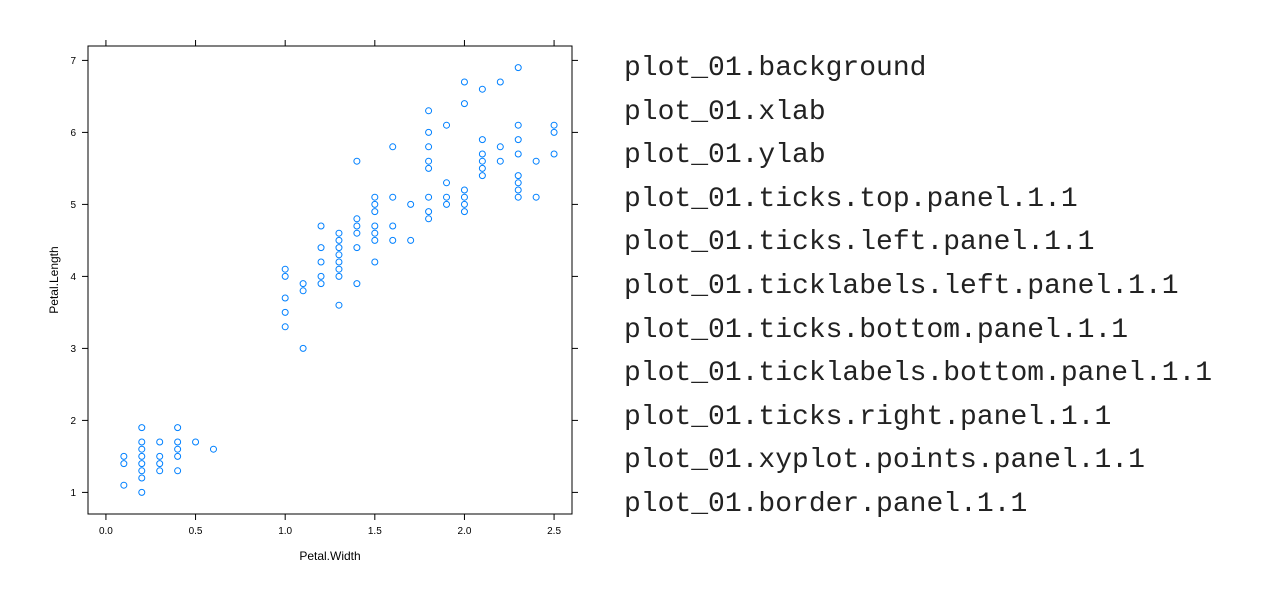 This screenshot has width=1276, height=594. Describe the element at coordinates (775, 68) in the screenshot. I see `grob-name-item: plot_01.background` at that location.